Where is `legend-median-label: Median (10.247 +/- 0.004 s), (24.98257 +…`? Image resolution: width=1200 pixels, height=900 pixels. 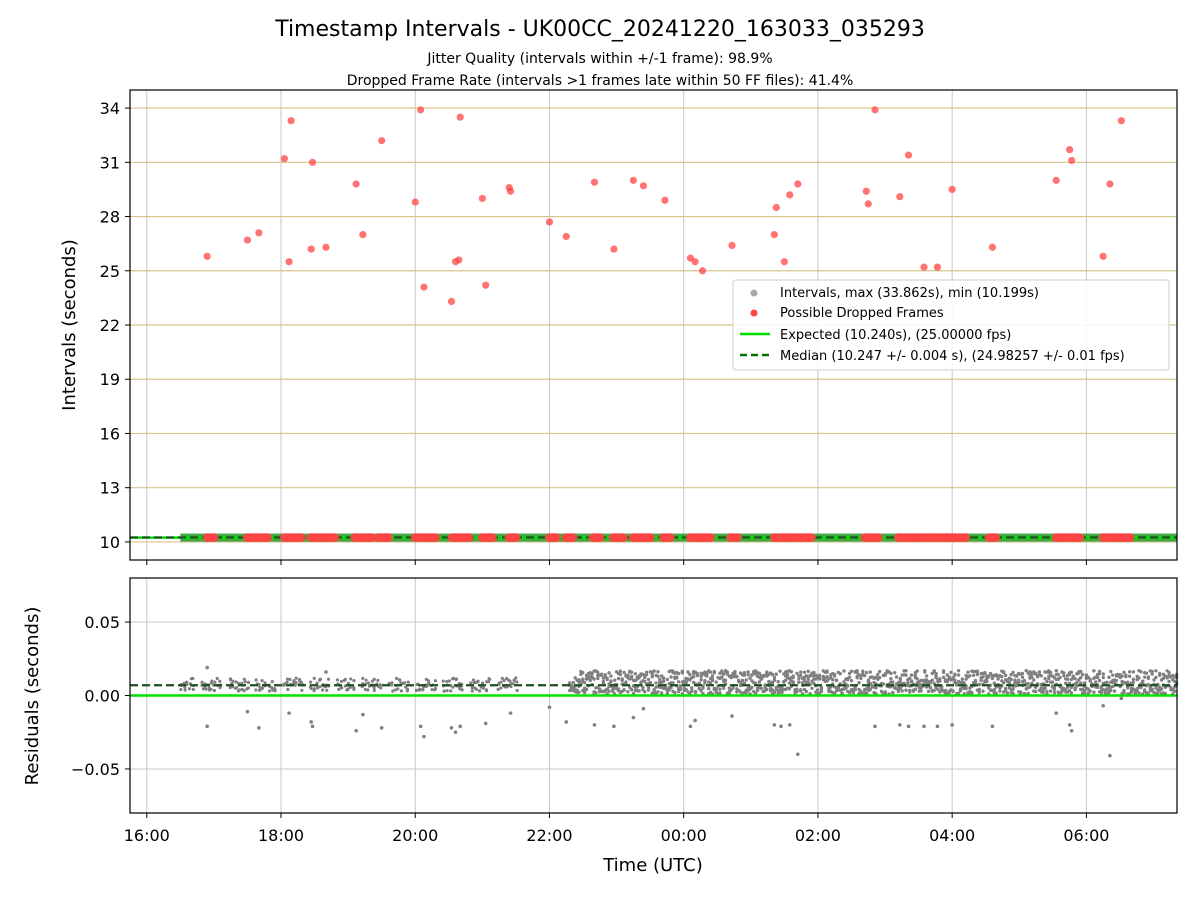 legend-median-label: Median (10.247 +/- 0.004 s), (24.98257 +… is located at coordinates (952, 356).